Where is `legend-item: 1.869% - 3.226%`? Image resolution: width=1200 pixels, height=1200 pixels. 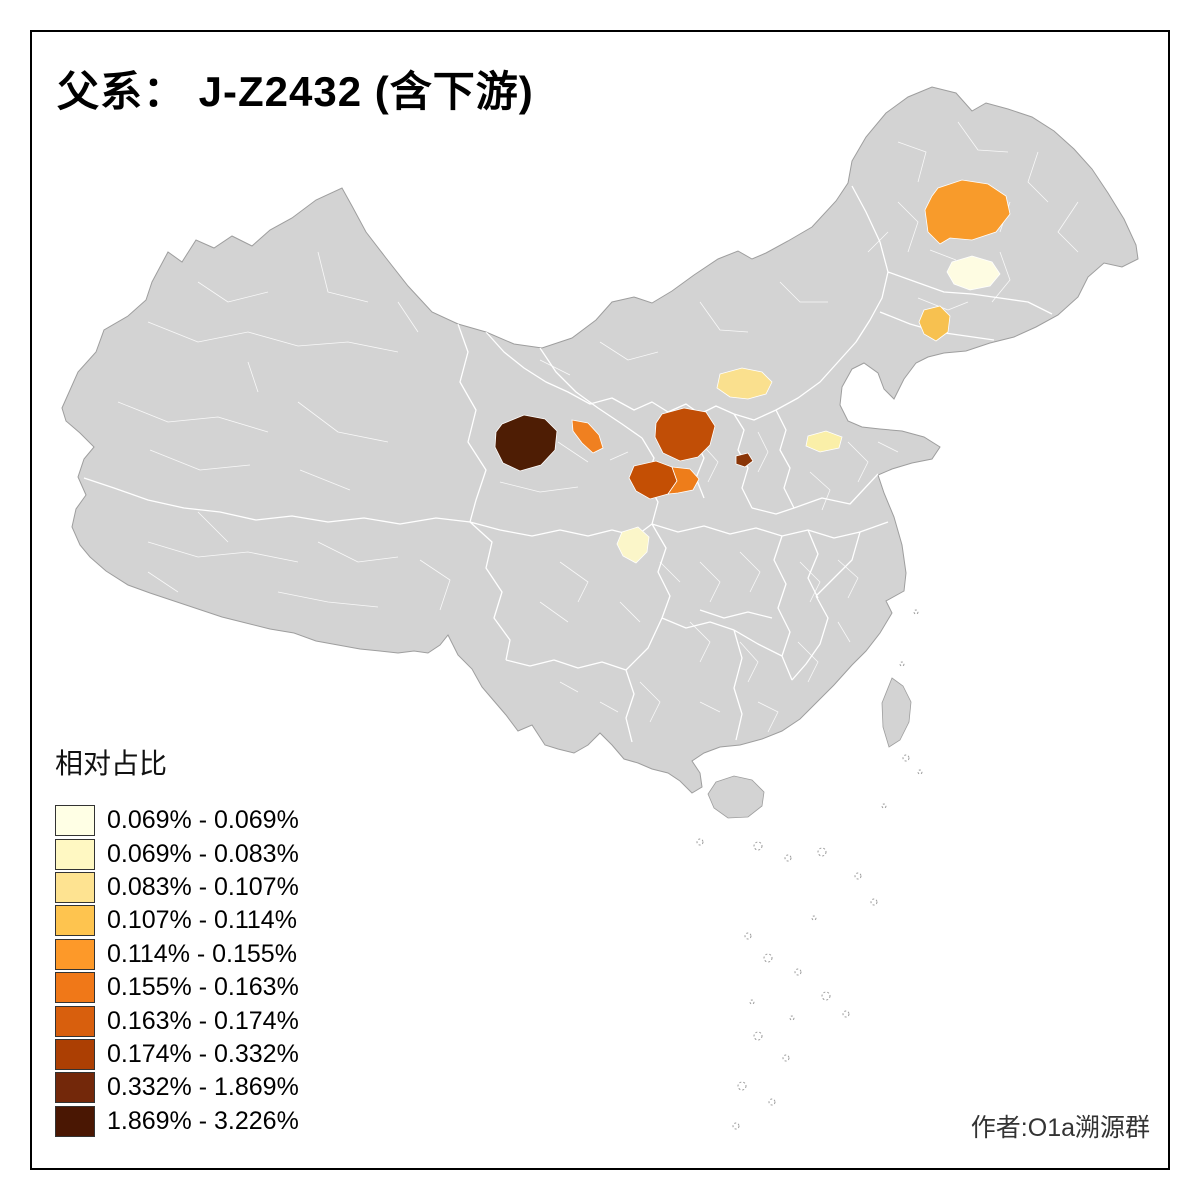 legend-item: 1.869% - 3.226% is located at coordinates (177, 1121).